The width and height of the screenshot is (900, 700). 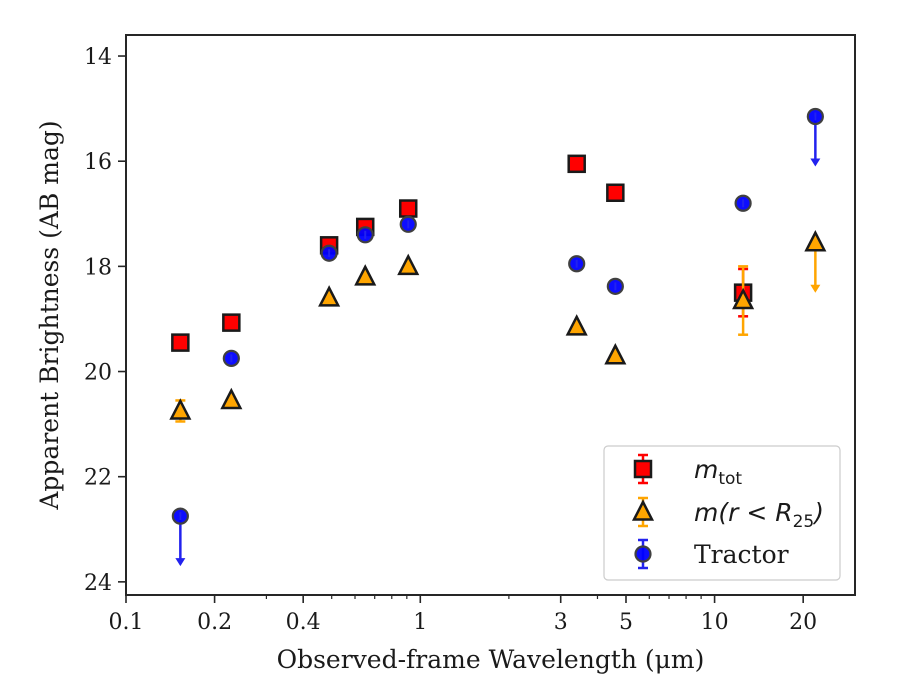 I want to click on y-axis-label: Apparent Brightness (AB mag), so click(x=49, y=315).